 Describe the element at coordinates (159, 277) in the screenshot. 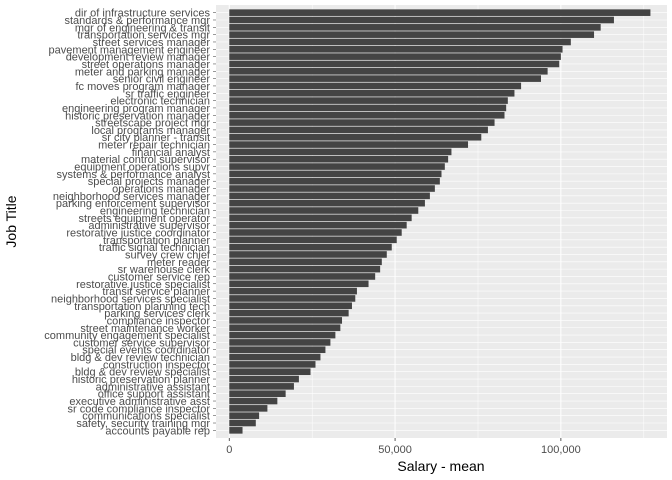

I see `y-tick-label: customer service rep` at that location.